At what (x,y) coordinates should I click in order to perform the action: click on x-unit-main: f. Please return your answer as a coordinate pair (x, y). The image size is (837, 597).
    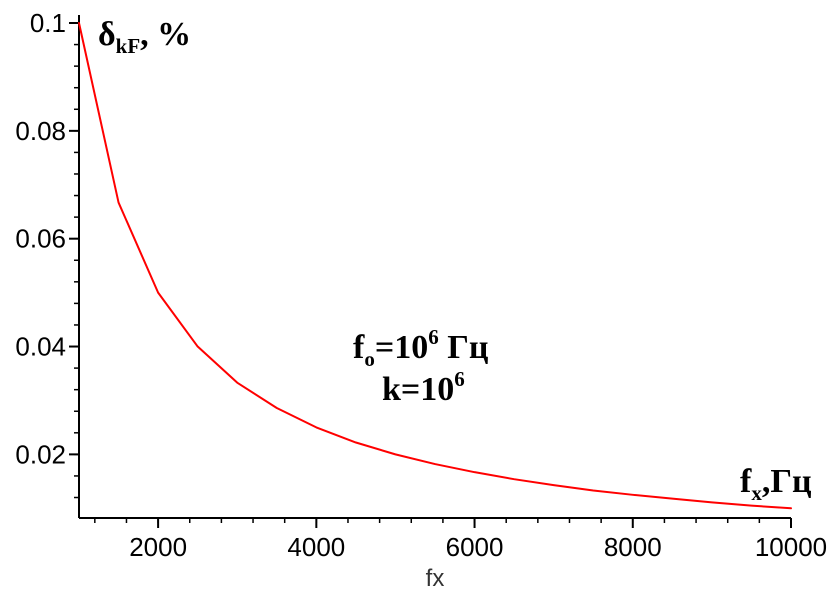
    Looking at the image, I should click on (746, 481).